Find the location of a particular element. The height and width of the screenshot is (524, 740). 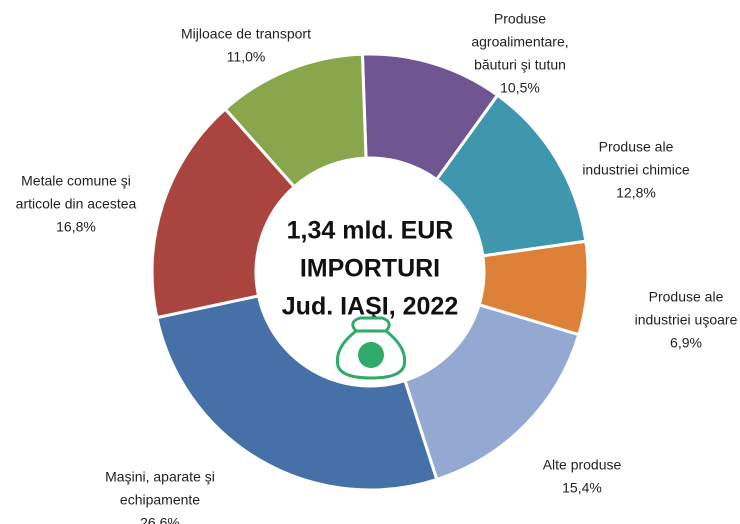

bag-coin is located at coordinates (371, 355).